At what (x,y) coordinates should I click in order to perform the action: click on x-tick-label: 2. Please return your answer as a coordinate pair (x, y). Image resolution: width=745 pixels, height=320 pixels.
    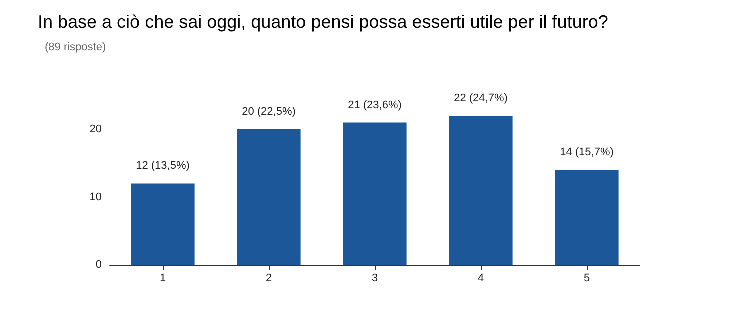
    Looking at the image, I should click on (269, 278).